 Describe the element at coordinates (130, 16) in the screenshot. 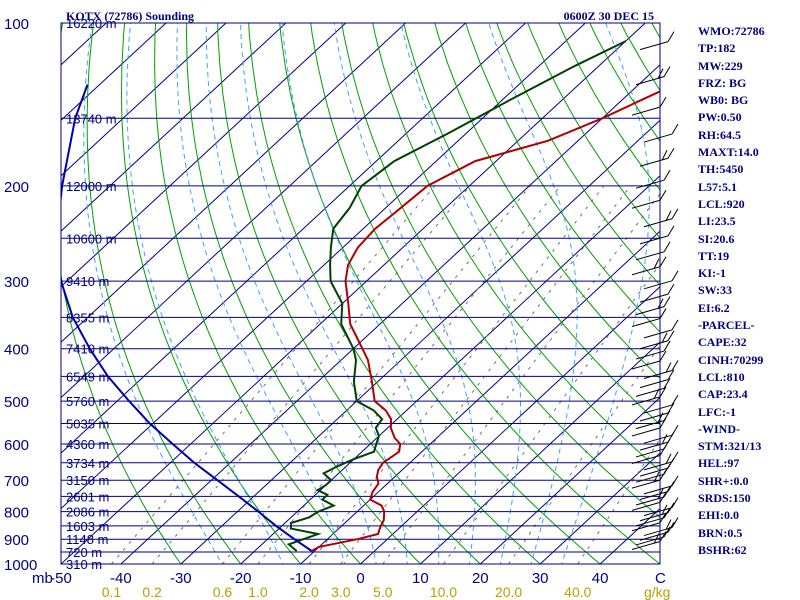

I see `title-left: KOTX (72786) Sounding` at that location.